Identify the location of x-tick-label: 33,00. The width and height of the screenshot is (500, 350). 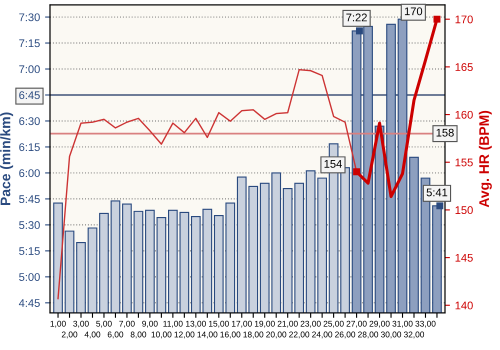
(425, 324).